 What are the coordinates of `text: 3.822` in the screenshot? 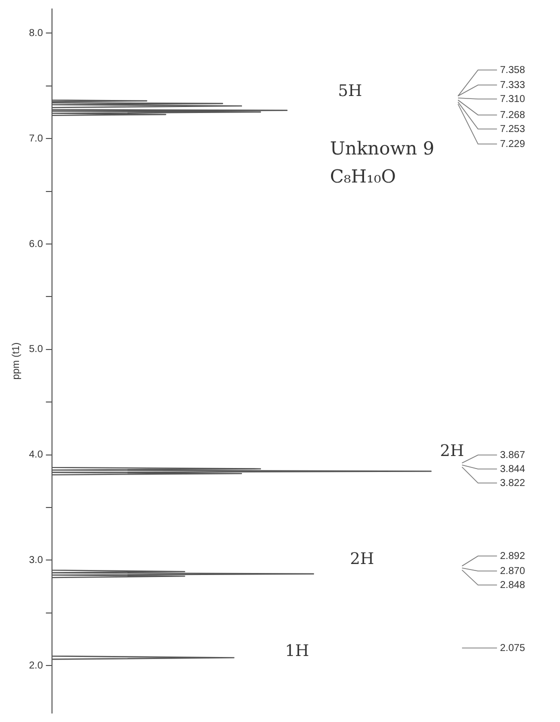 It's located at (513, 483).